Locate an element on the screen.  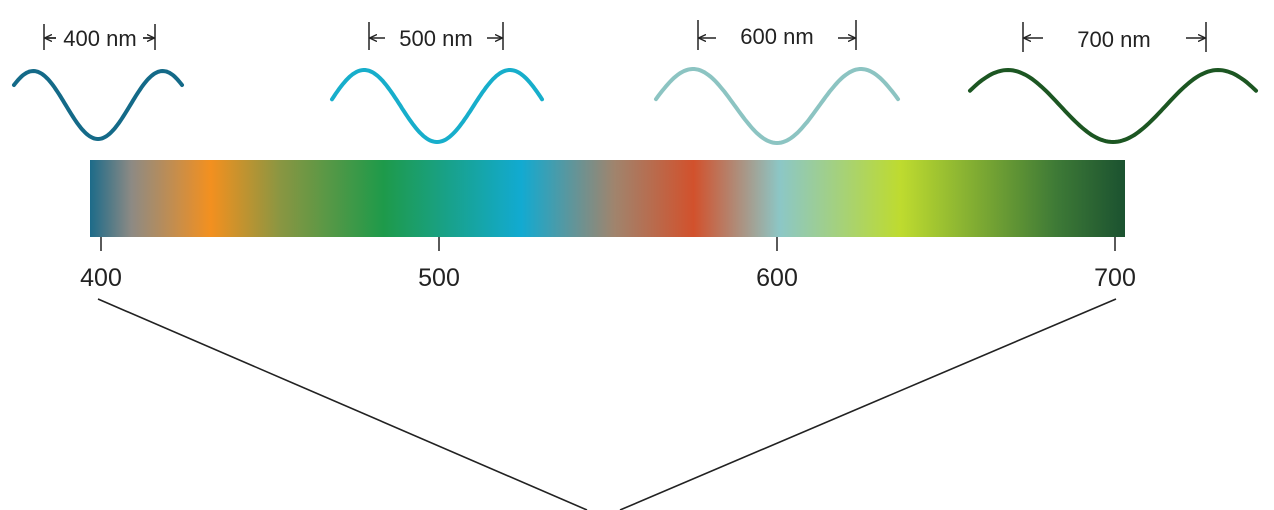
tick-label-400: 400 is located at coordinates (101, 278).